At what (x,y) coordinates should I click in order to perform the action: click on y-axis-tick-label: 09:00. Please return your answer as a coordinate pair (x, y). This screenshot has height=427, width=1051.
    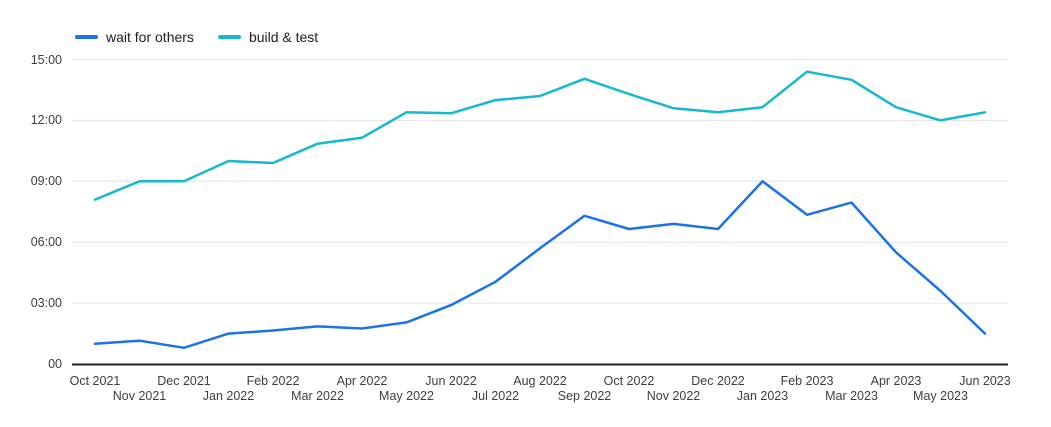
    Looking at the image, I should click on (46, 181).